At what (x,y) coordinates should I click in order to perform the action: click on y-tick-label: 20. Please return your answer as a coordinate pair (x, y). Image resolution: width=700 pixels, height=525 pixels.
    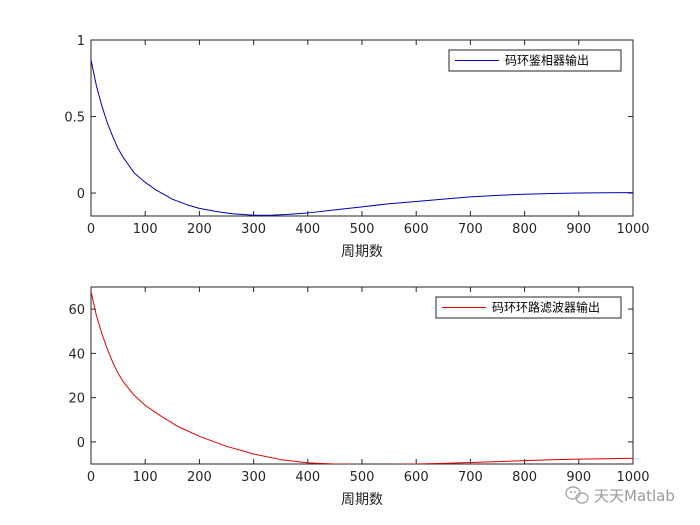
    Looking at the image, I should click on (76, 399).